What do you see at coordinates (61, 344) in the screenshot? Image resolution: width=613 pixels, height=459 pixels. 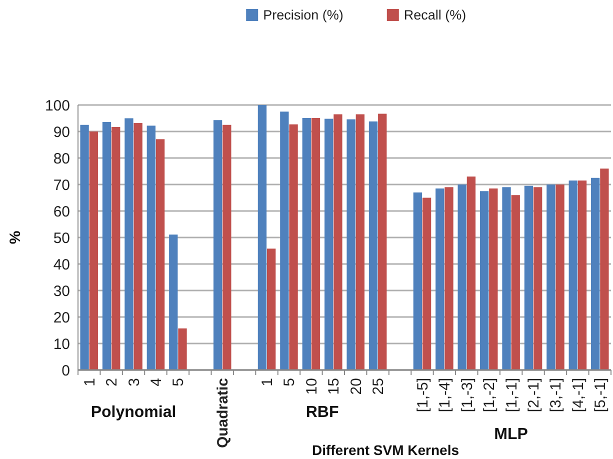 I see `y-tick-label: 10` at bounding box center [61, 344].